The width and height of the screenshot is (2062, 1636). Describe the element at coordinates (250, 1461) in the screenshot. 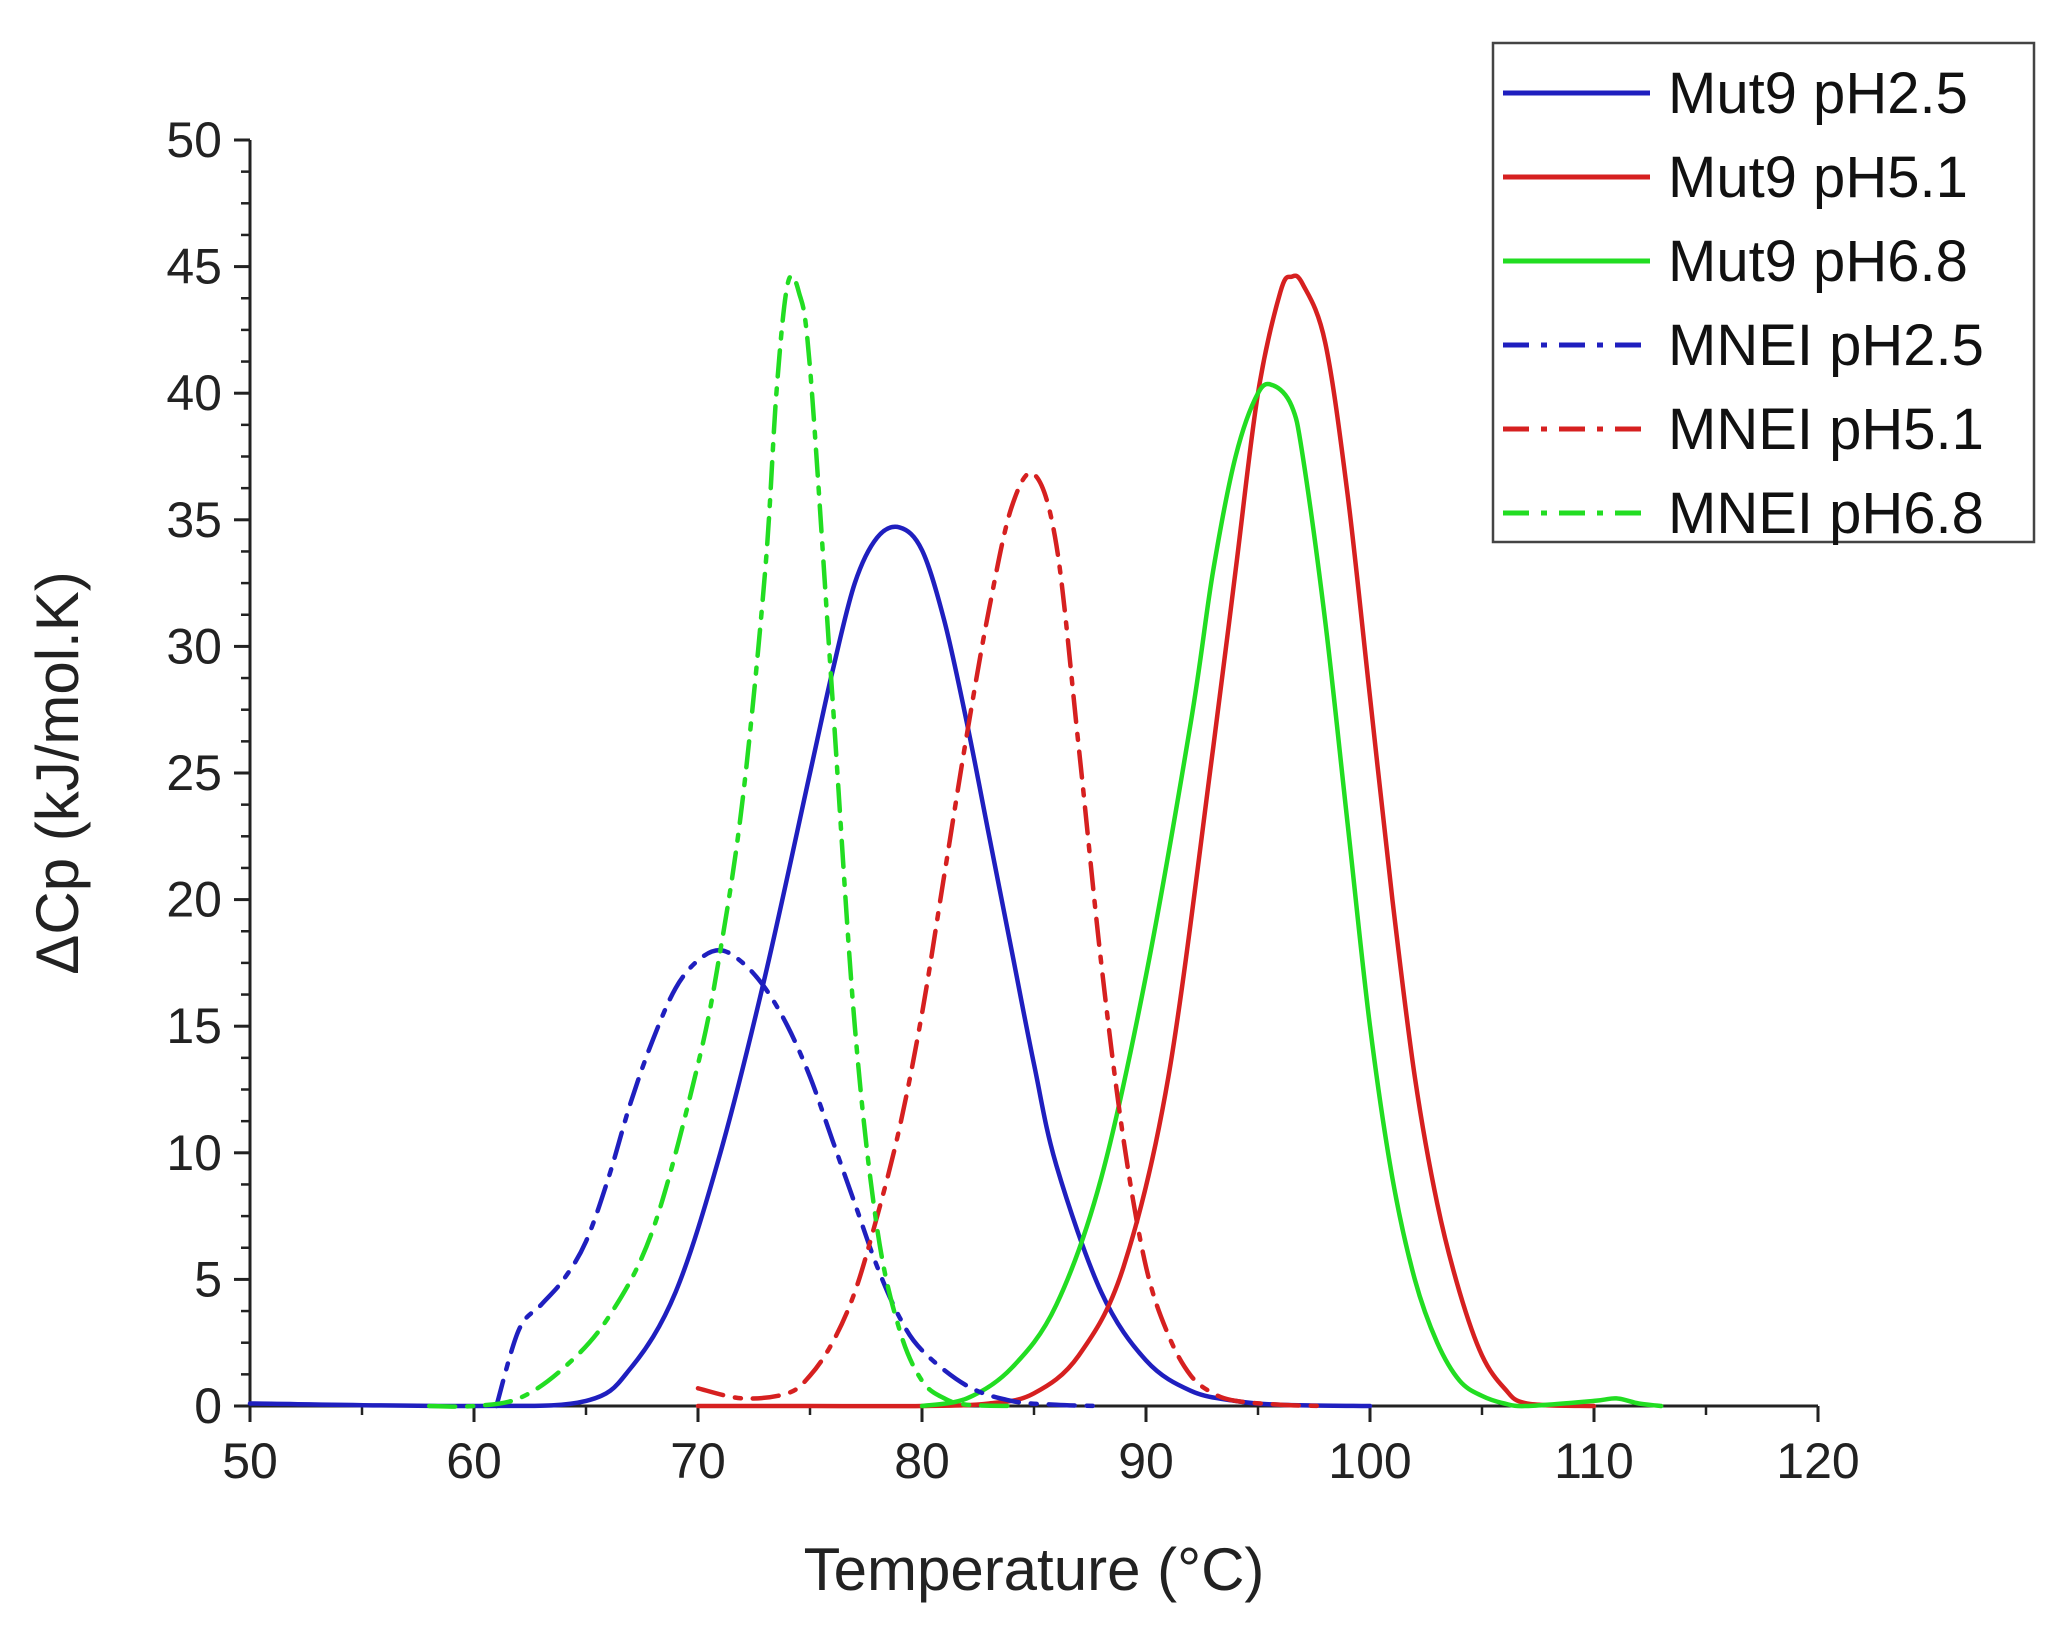

I see `x-tick-label: 50` at that location.